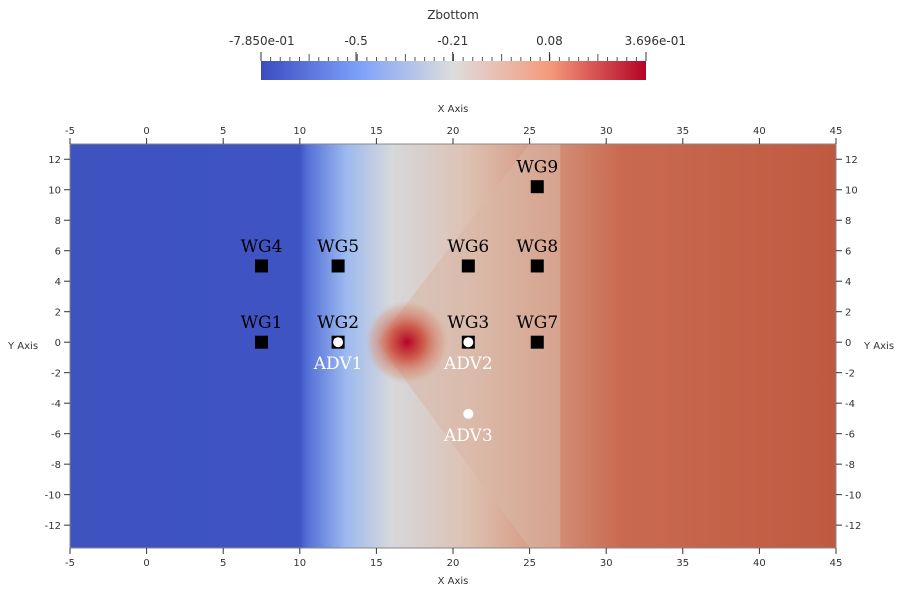  I want to click on adv-label-adv1: ADV1, so click(338, 364).